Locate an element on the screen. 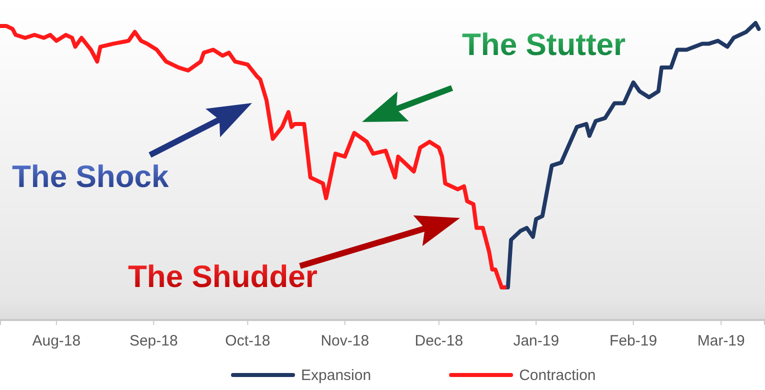 The height and width of the screenshot is (390, 765). annotation: The Shock is located at coordinates (91, 176).